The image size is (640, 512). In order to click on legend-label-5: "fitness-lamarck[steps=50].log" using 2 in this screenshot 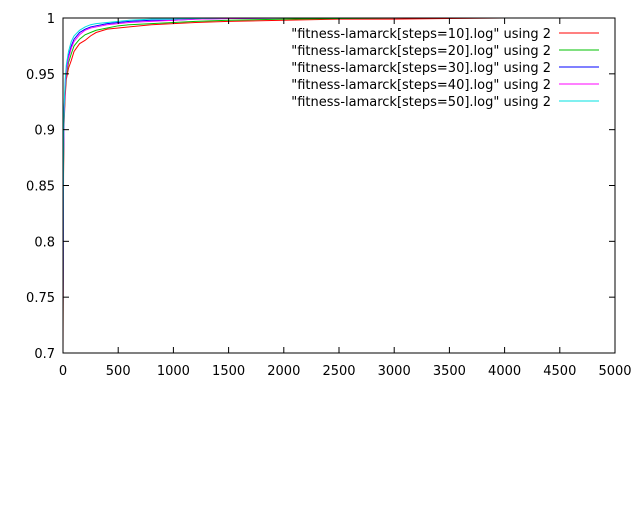, I will do `click(421, 102)`.